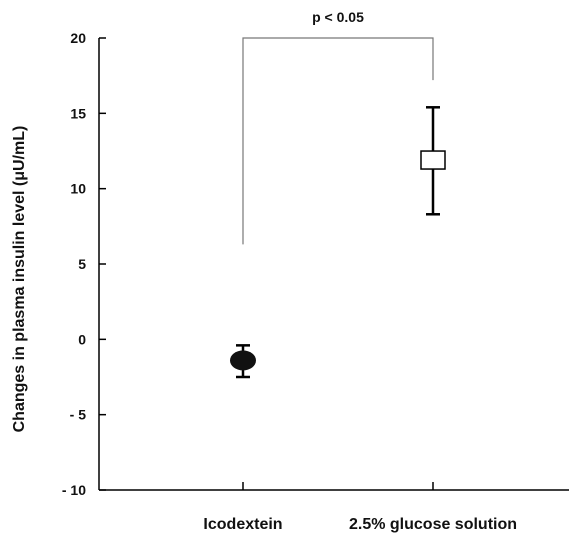 The width and height of the screenshot is (569, 534). I want to click on y-tick-label: 10, so click(78, 189).